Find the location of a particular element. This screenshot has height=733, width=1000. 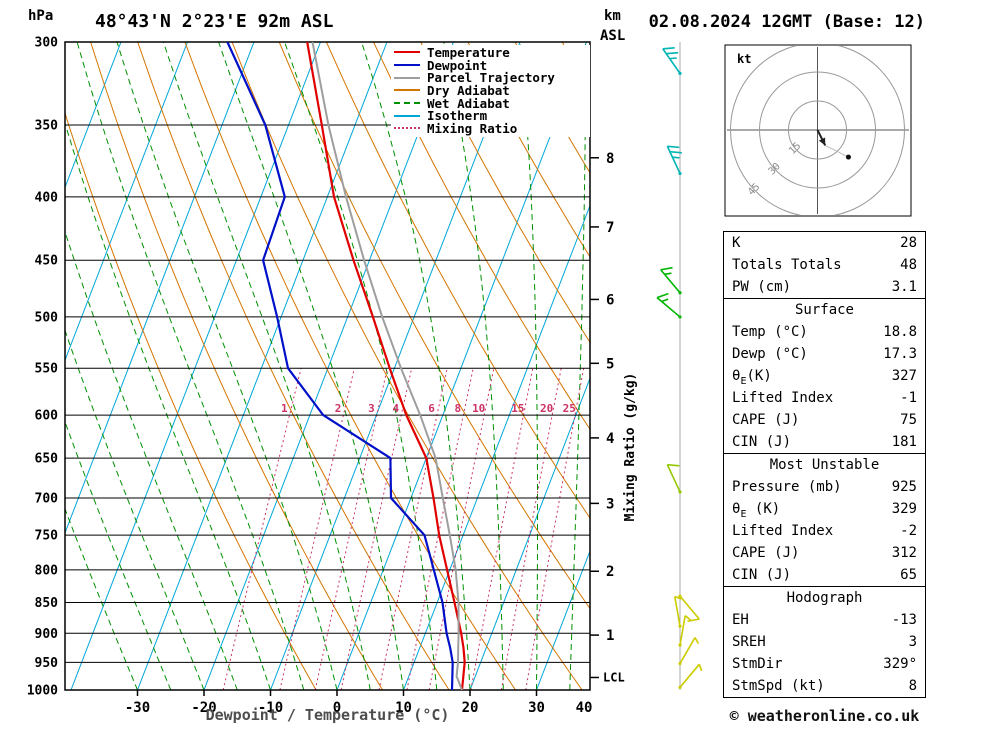

table-row: Pressure (mb) 925 is located at coordinates (824, 487).